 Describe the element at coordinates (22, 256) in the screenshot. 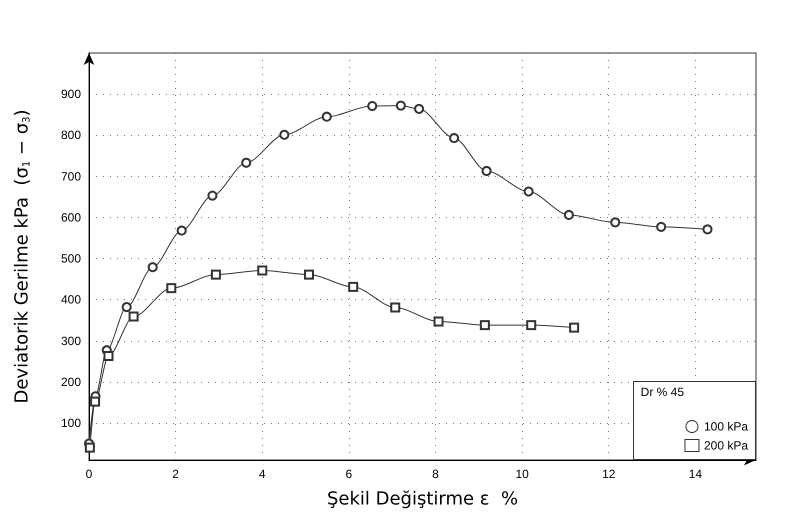

I see `y-axis-title: Deviatorik Gerilme kPa (σ1 − σ3)` at that location.